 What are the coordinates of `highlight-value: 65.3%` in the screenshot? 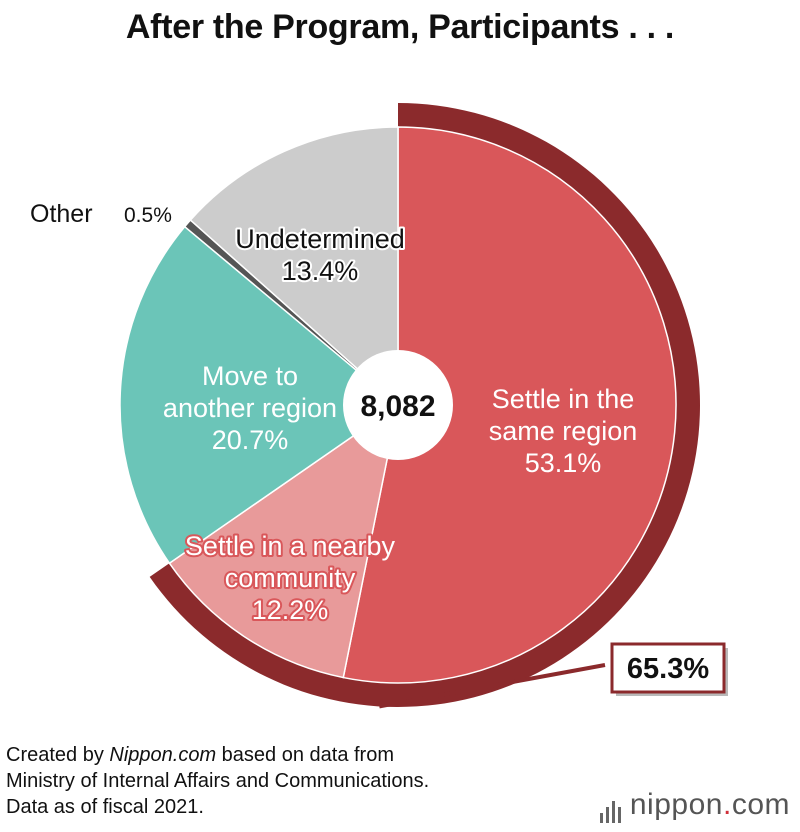 It's located at (668, 669).